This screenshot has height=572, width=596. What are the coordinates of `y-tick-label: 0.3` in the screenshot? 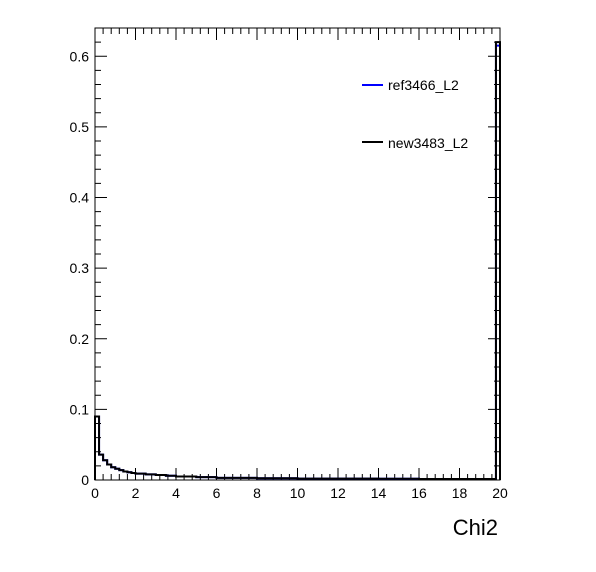 It's located at (80, 268).